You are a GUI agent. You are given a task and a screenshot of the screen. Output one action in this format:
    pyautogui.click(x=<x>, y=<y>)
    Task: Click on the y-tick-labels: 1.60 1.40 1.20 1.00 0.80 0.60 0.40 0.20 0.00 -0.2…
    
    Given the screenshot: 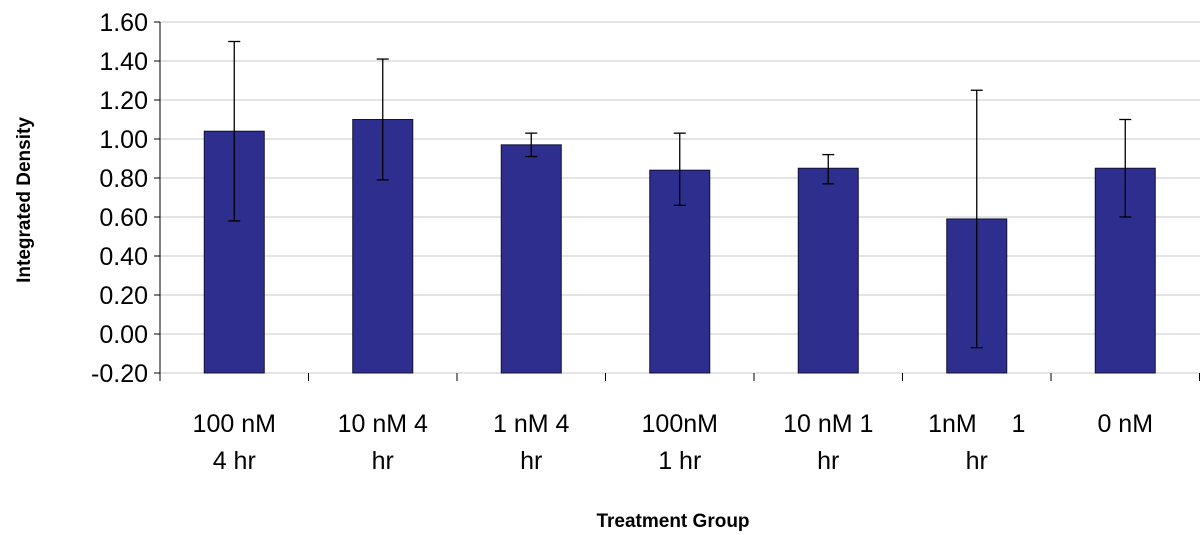 What is the action you would take?
    pyautogui.click(x=119, y=198)
    